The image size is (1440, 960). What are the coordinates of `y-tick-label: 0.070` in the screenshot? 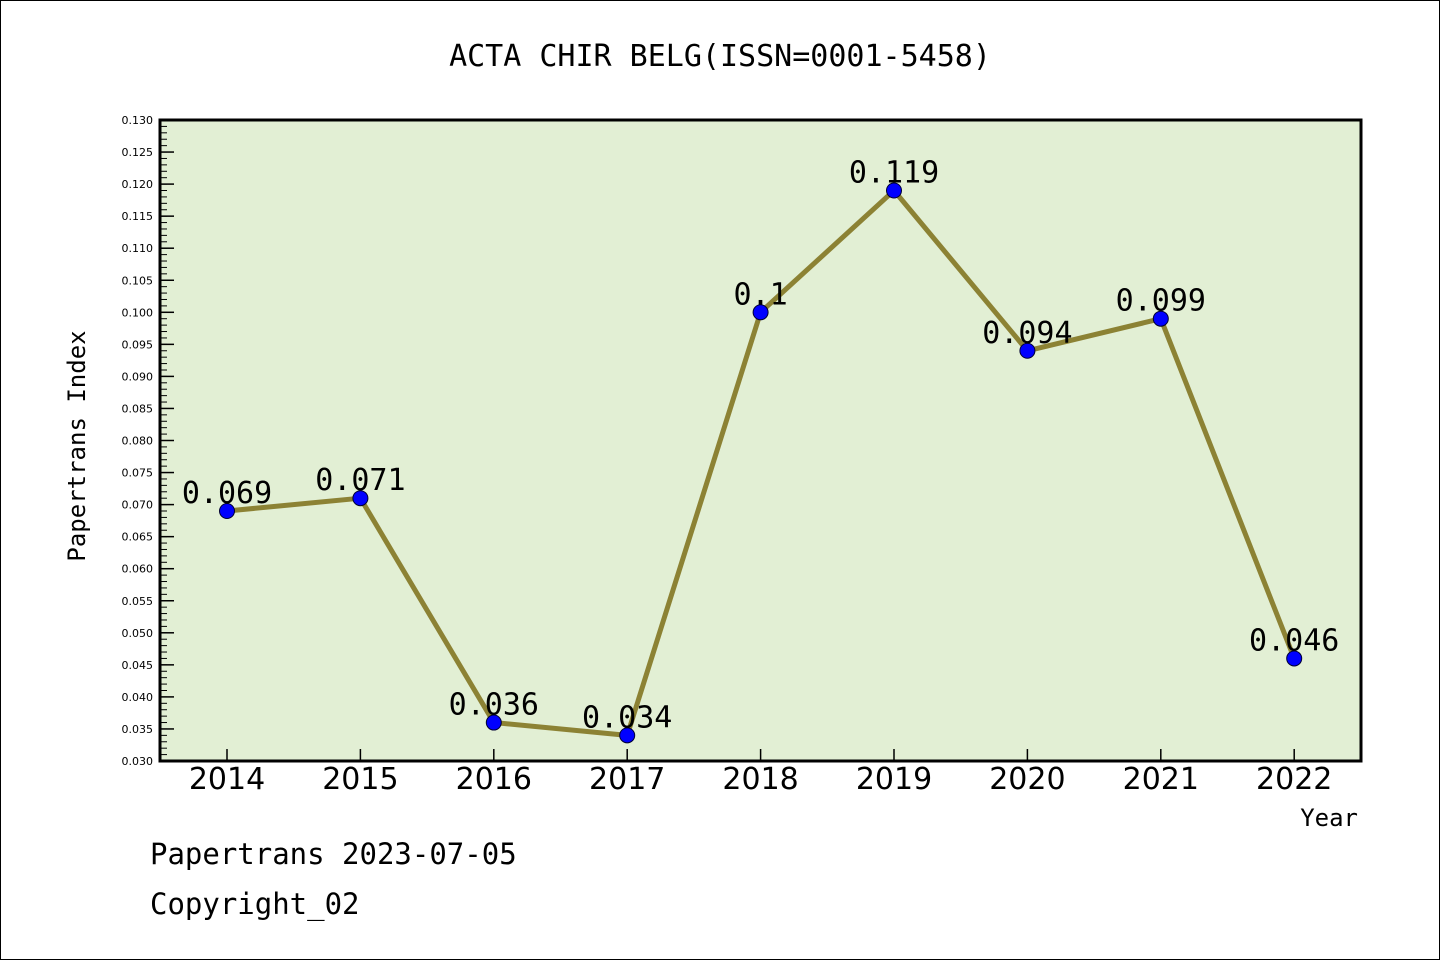 It's located at (138, 505).